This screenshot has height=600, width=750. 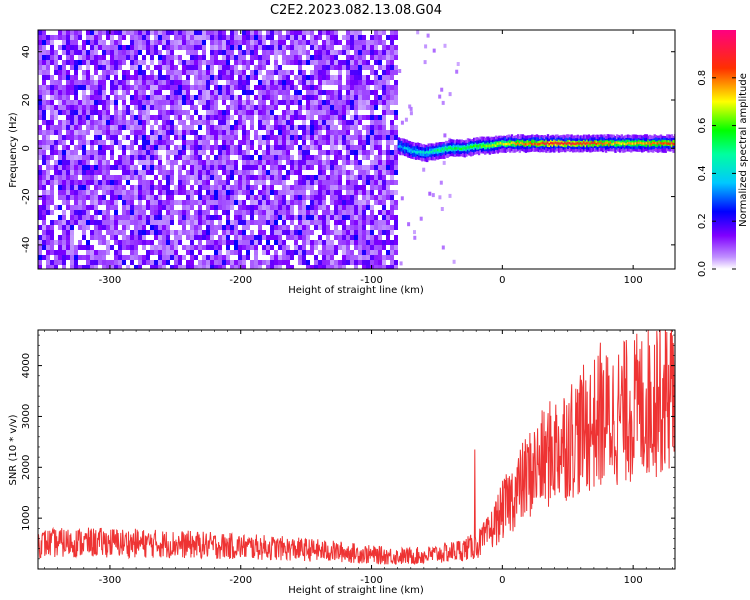 I want to click on colorbar-ticks: 0.00.20.40.60.8, so click(x=716, y=173).